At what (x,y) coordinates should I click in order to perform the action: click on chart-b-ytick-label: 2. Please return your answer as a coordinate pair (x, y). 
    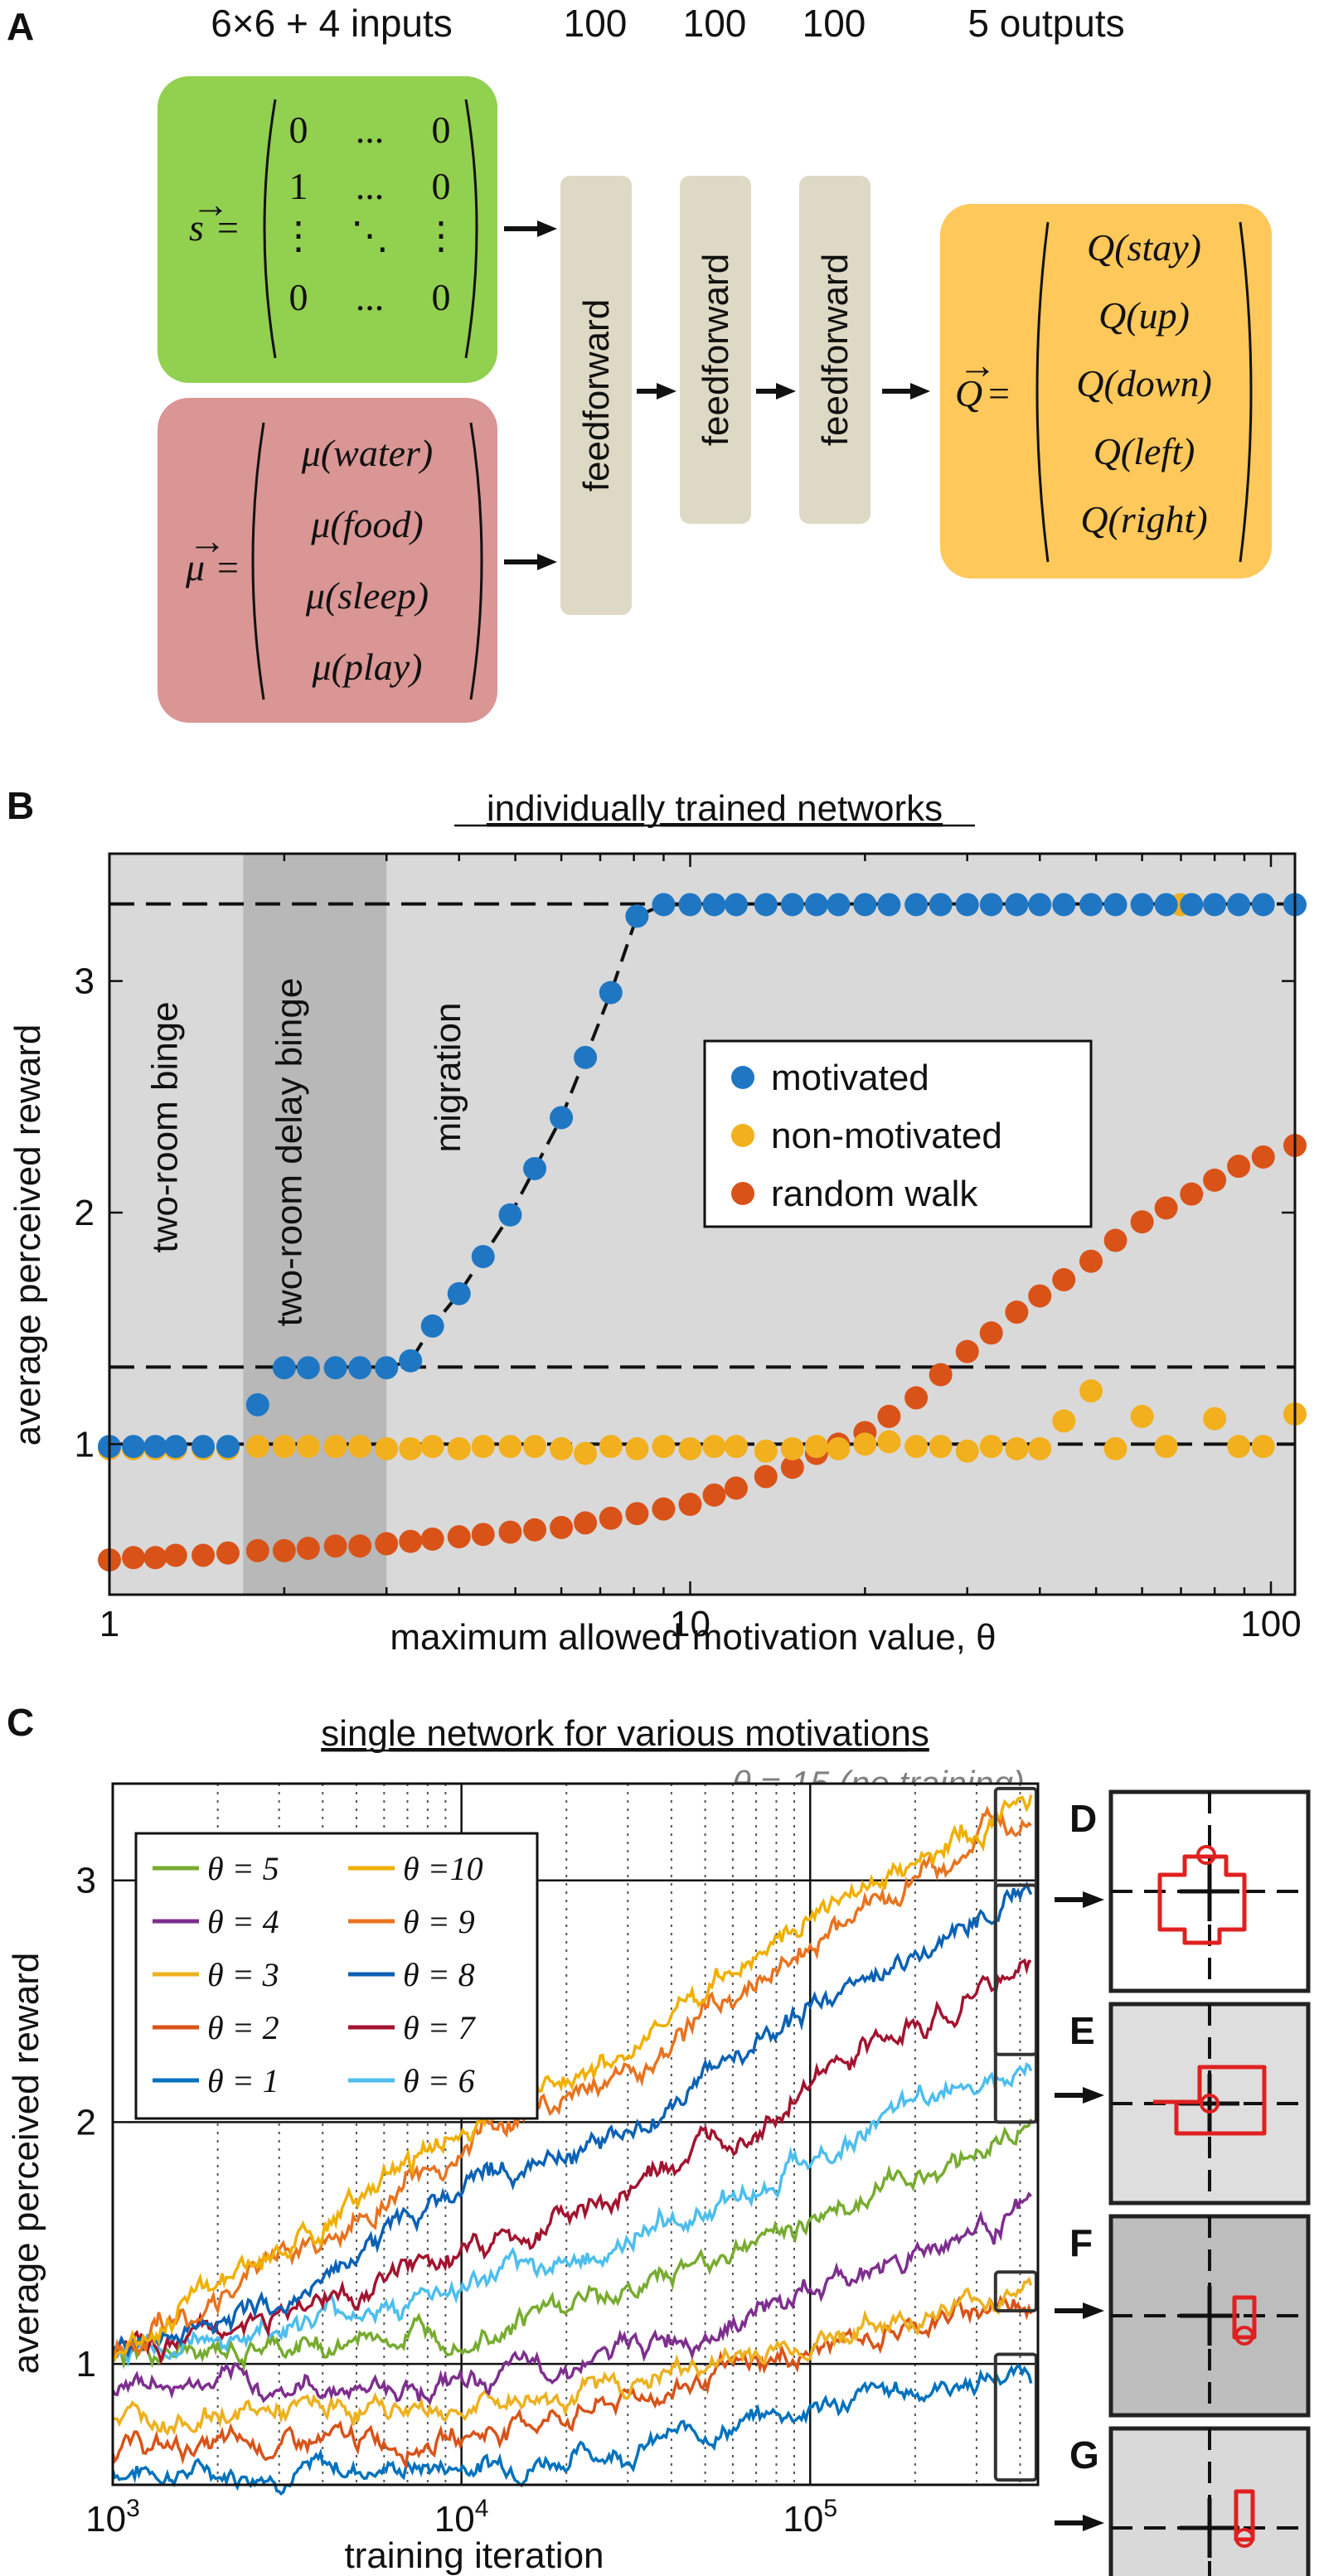
    Looking at the image, I should click on (85, 1213).